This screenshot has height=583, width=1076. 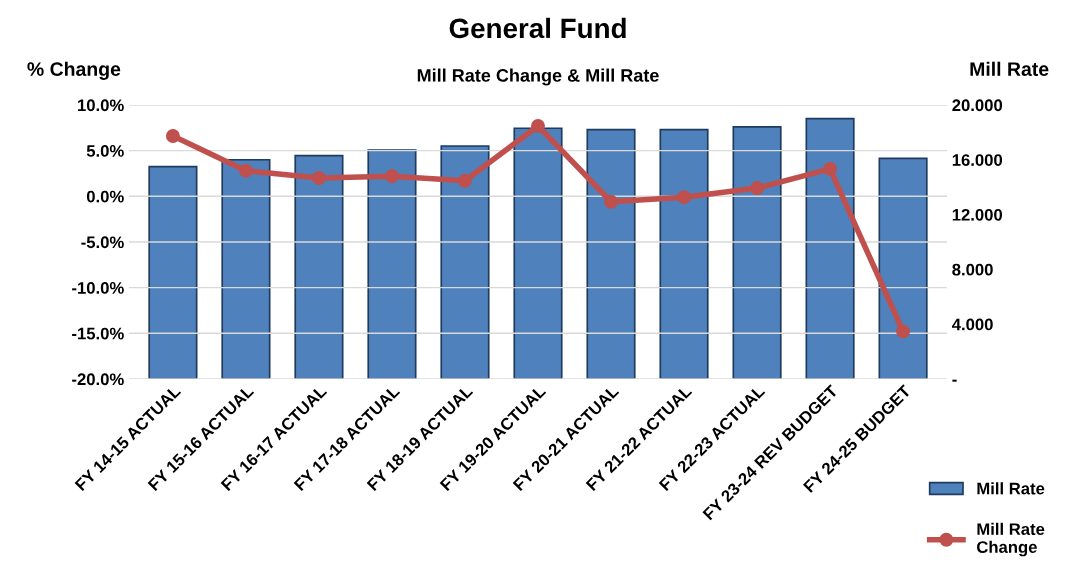 What do you see at coordinates (972, 269) in the screenshot?
I see `y2-tick-label: 8.000` at bounding box center [972, 269].